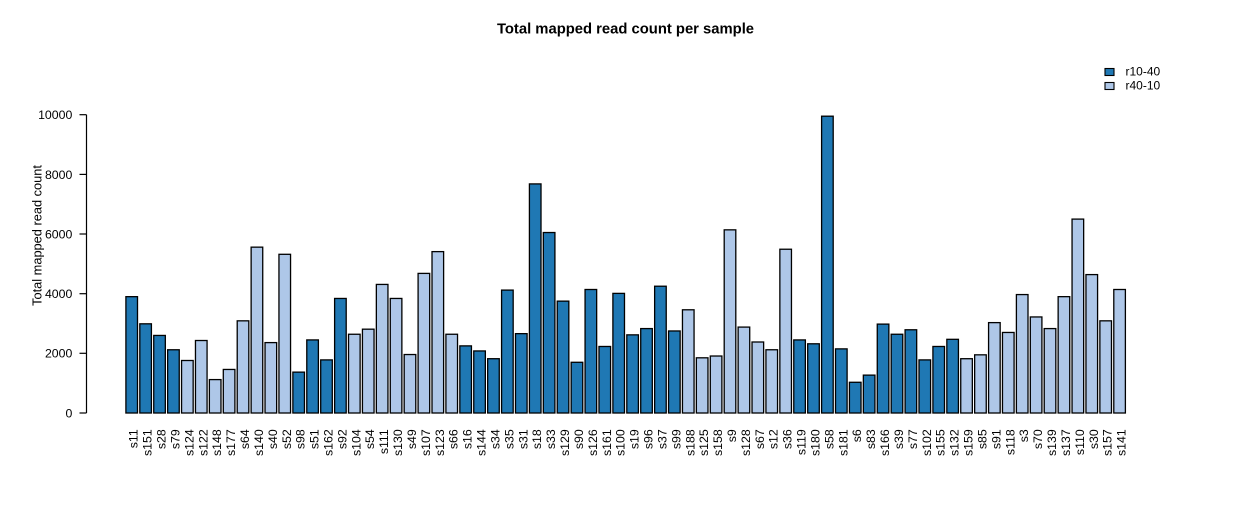 The height and width of the screenshot is (505, 1238). Describe the element at coordinates (273, 439) in the screenshot. I see `svg-text: s40` at that location.